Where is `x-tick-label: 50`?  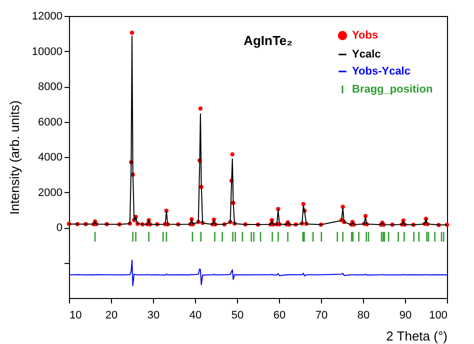 x-tick-label: 50 is located at coordinates (237, 316).